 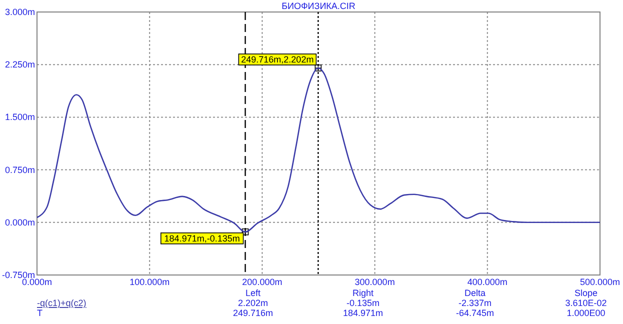 What do you see at coordinates (61, 303) in the screenshot?
I see `text: -q(c1)+q(c2)` at bounding box center [61, 303].